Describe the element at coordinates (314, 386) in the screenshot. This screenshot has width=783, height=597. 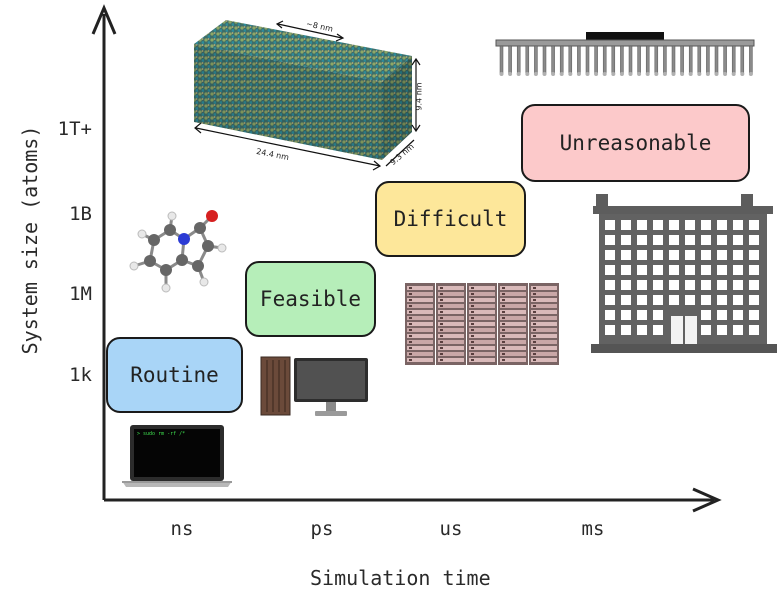
I see `desktop-computer-icon` at that location.